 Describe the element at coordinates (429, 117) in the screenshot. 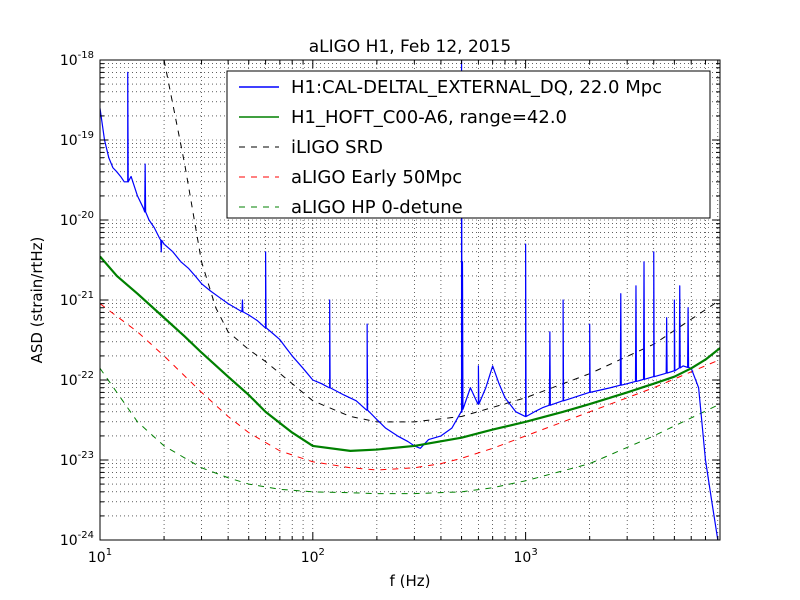

I see `legend-entry: H1_HOFT_C00-A6, range=42.0` at that location.